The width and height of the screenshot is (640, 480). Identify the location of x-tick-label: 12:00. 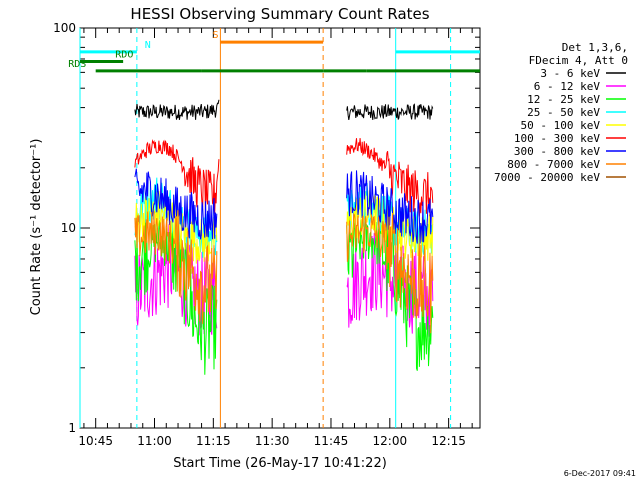
(390, 441).